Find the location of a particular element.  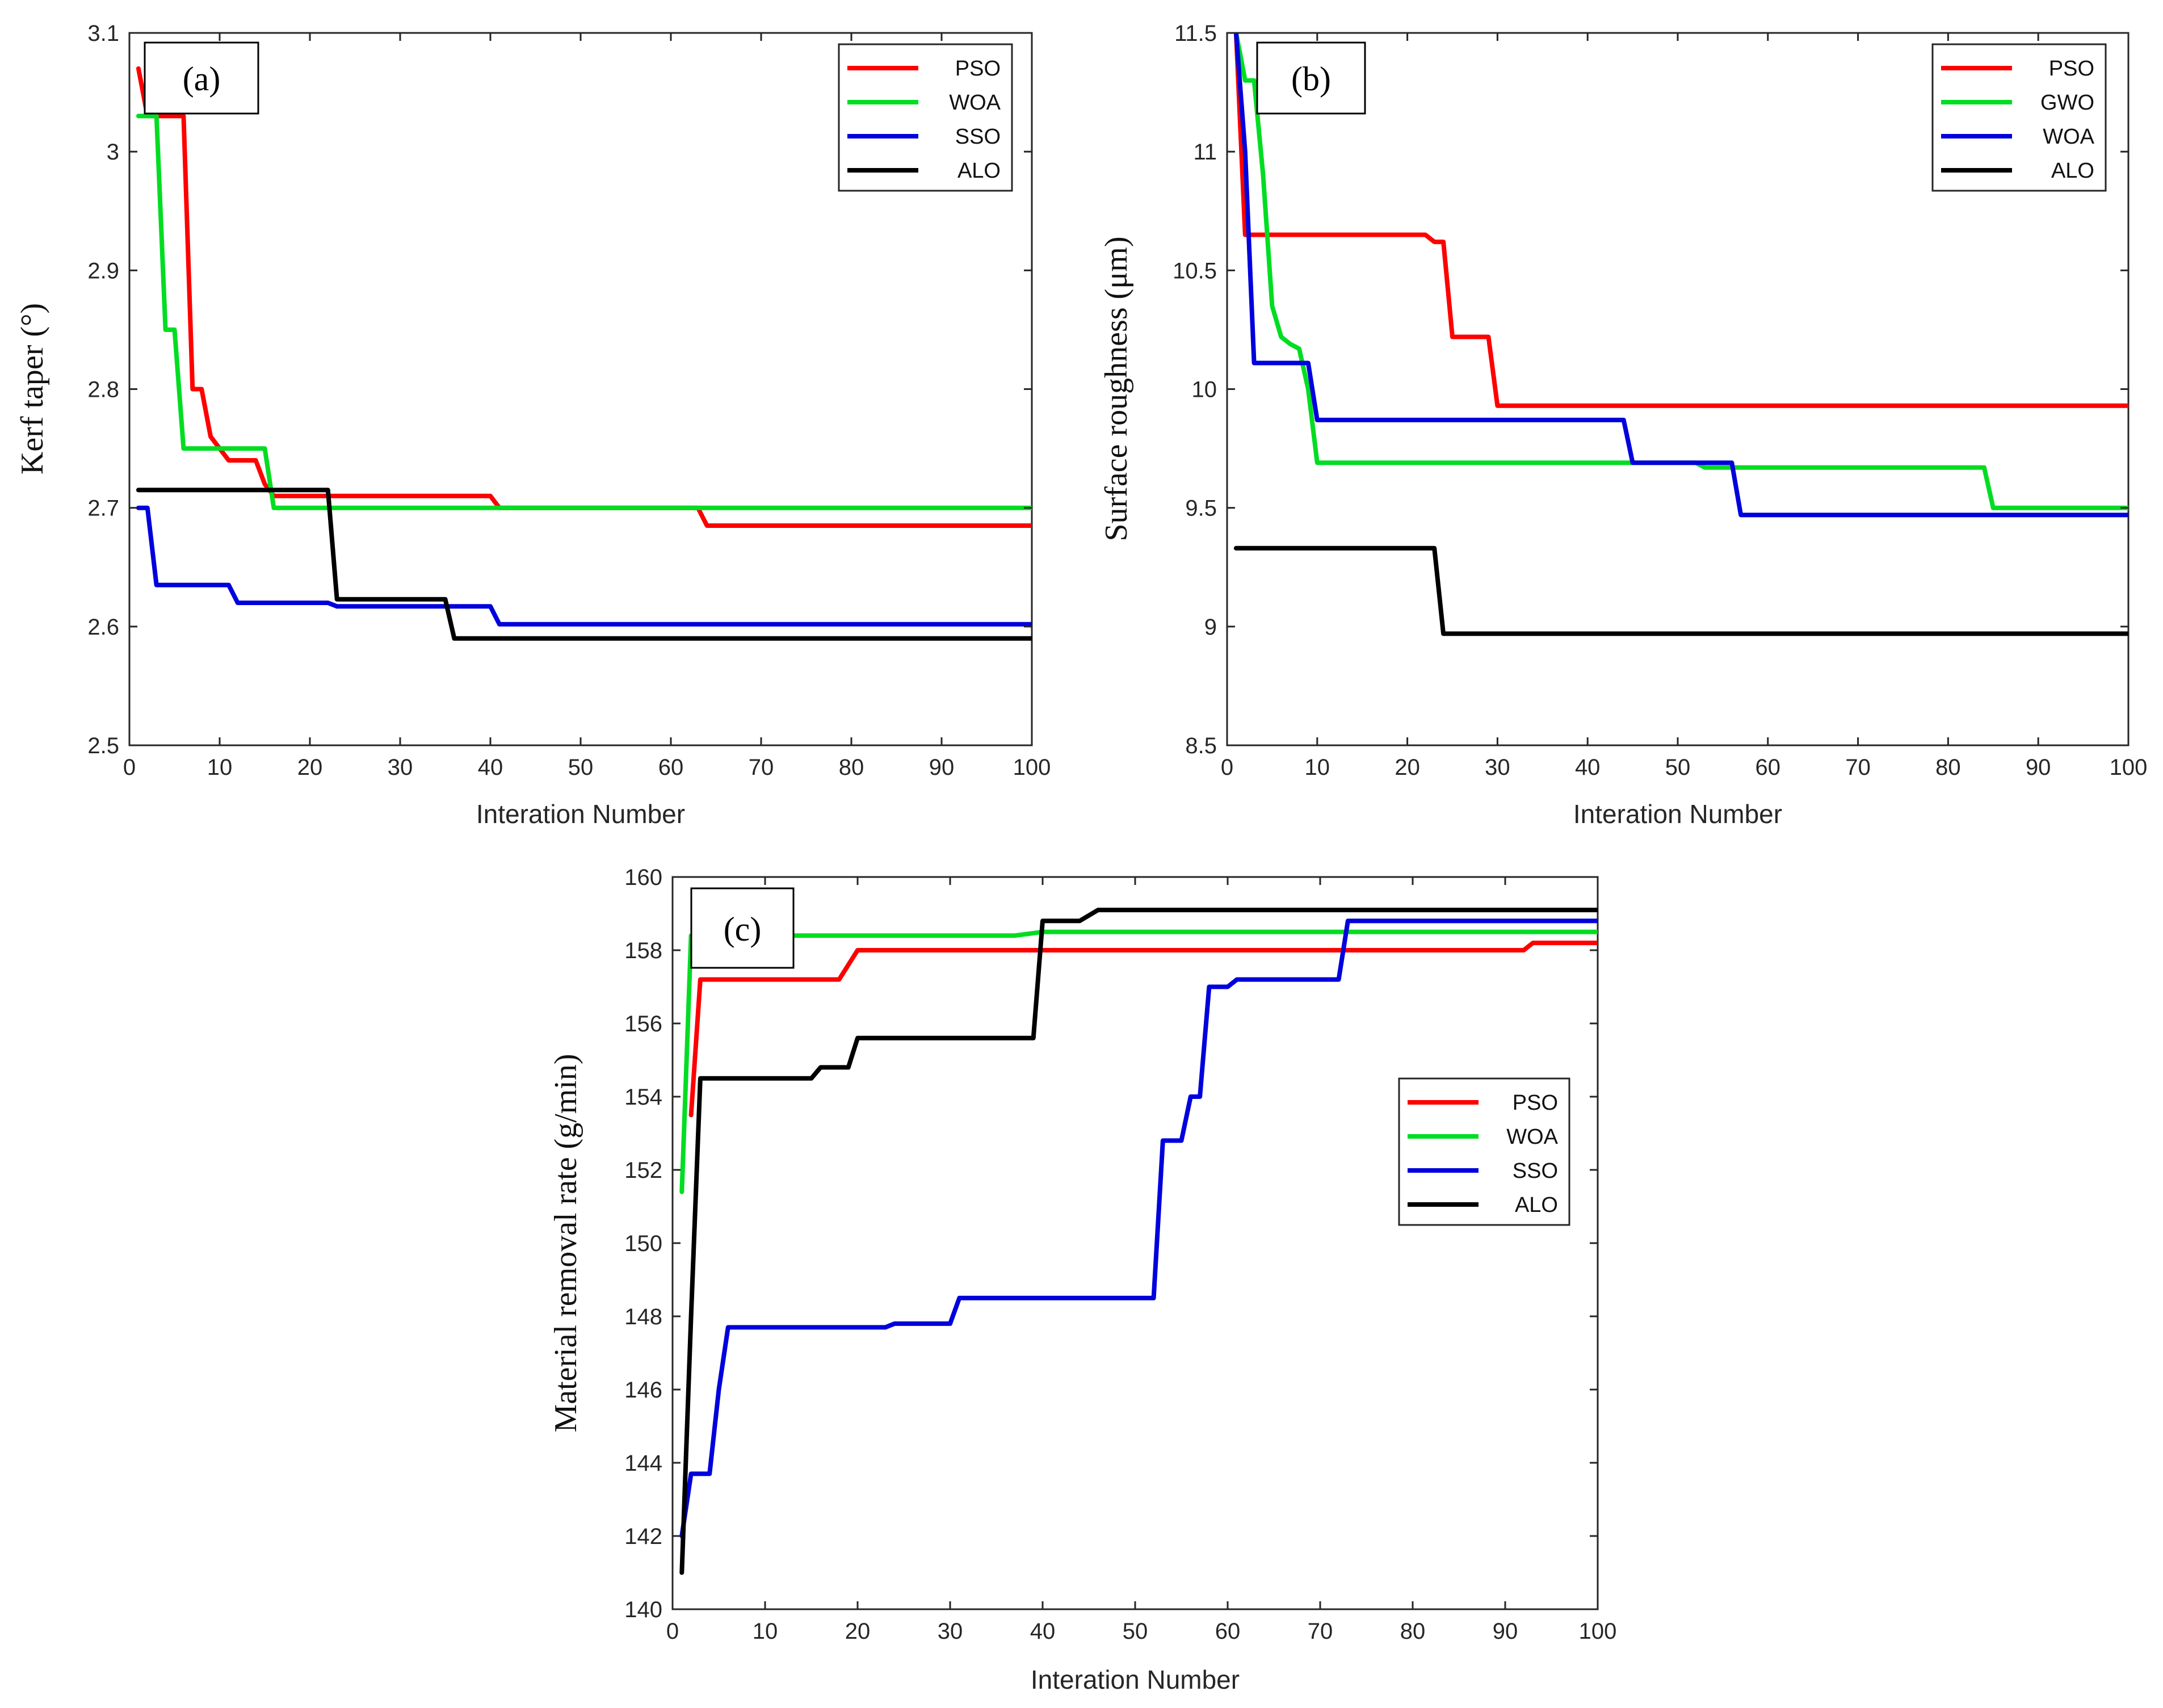

legend-box is located at coordinates (1484, 1151).